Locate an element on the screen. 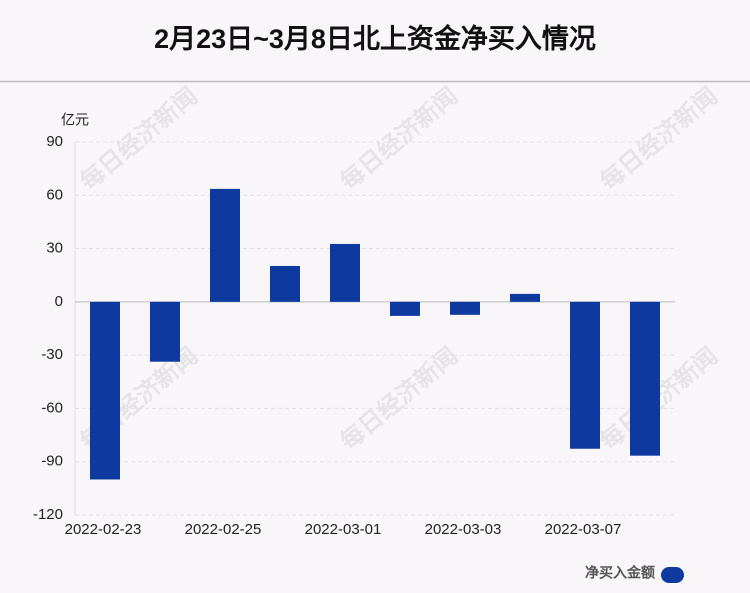 The image size is (750, 593). y-tick-label: -90 is located at coordinates (52, 461).